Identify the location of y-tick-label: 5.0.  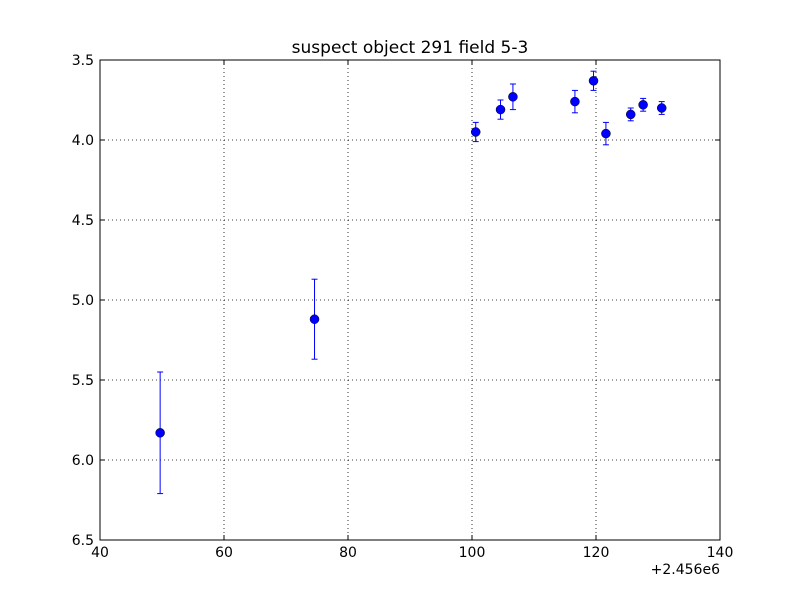
(83, 301).